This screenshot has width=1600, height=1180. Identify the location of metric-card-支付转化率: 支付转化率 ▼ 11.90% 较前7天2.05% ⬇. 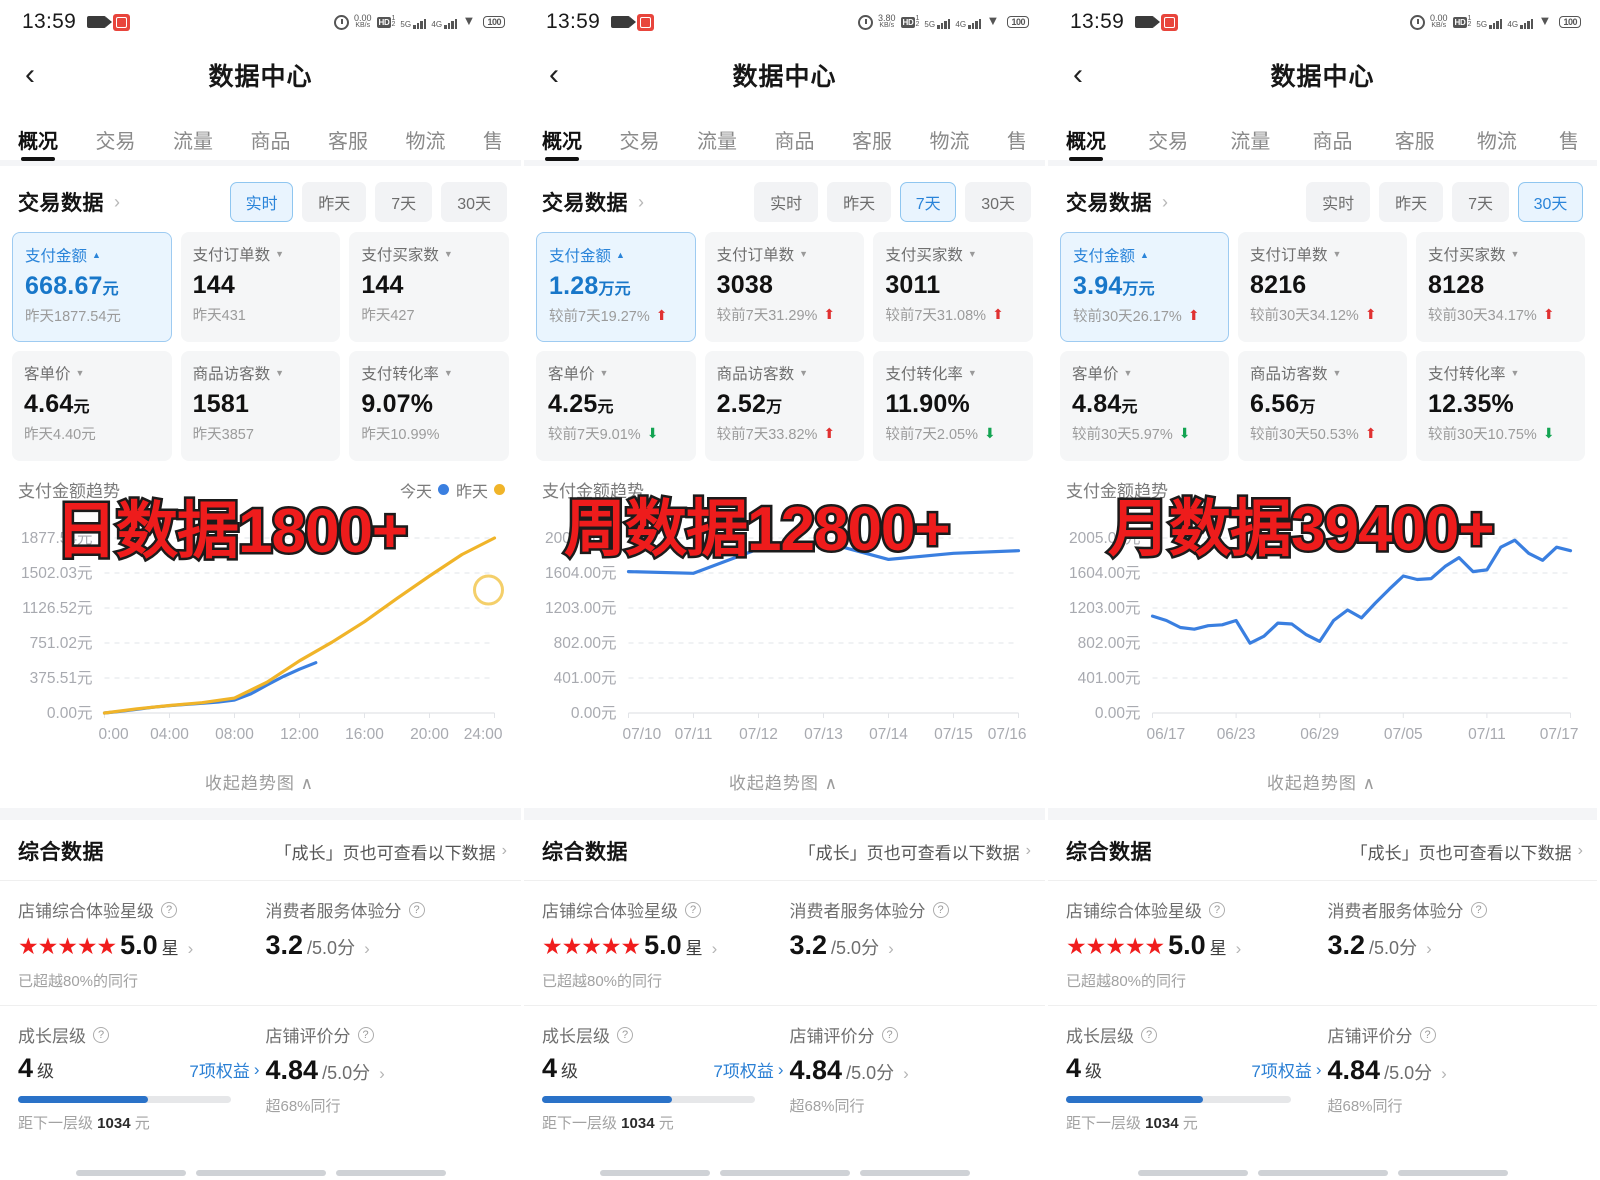
(953, 406).